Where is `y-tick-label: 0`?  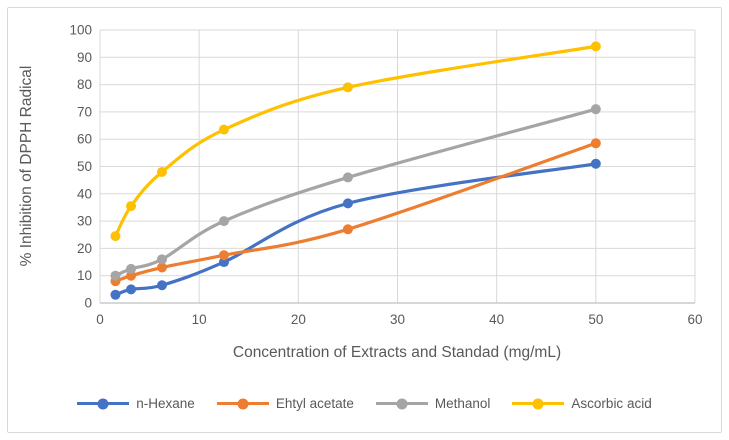 y-tick-label: 0 is located at coordinates (88, 303).